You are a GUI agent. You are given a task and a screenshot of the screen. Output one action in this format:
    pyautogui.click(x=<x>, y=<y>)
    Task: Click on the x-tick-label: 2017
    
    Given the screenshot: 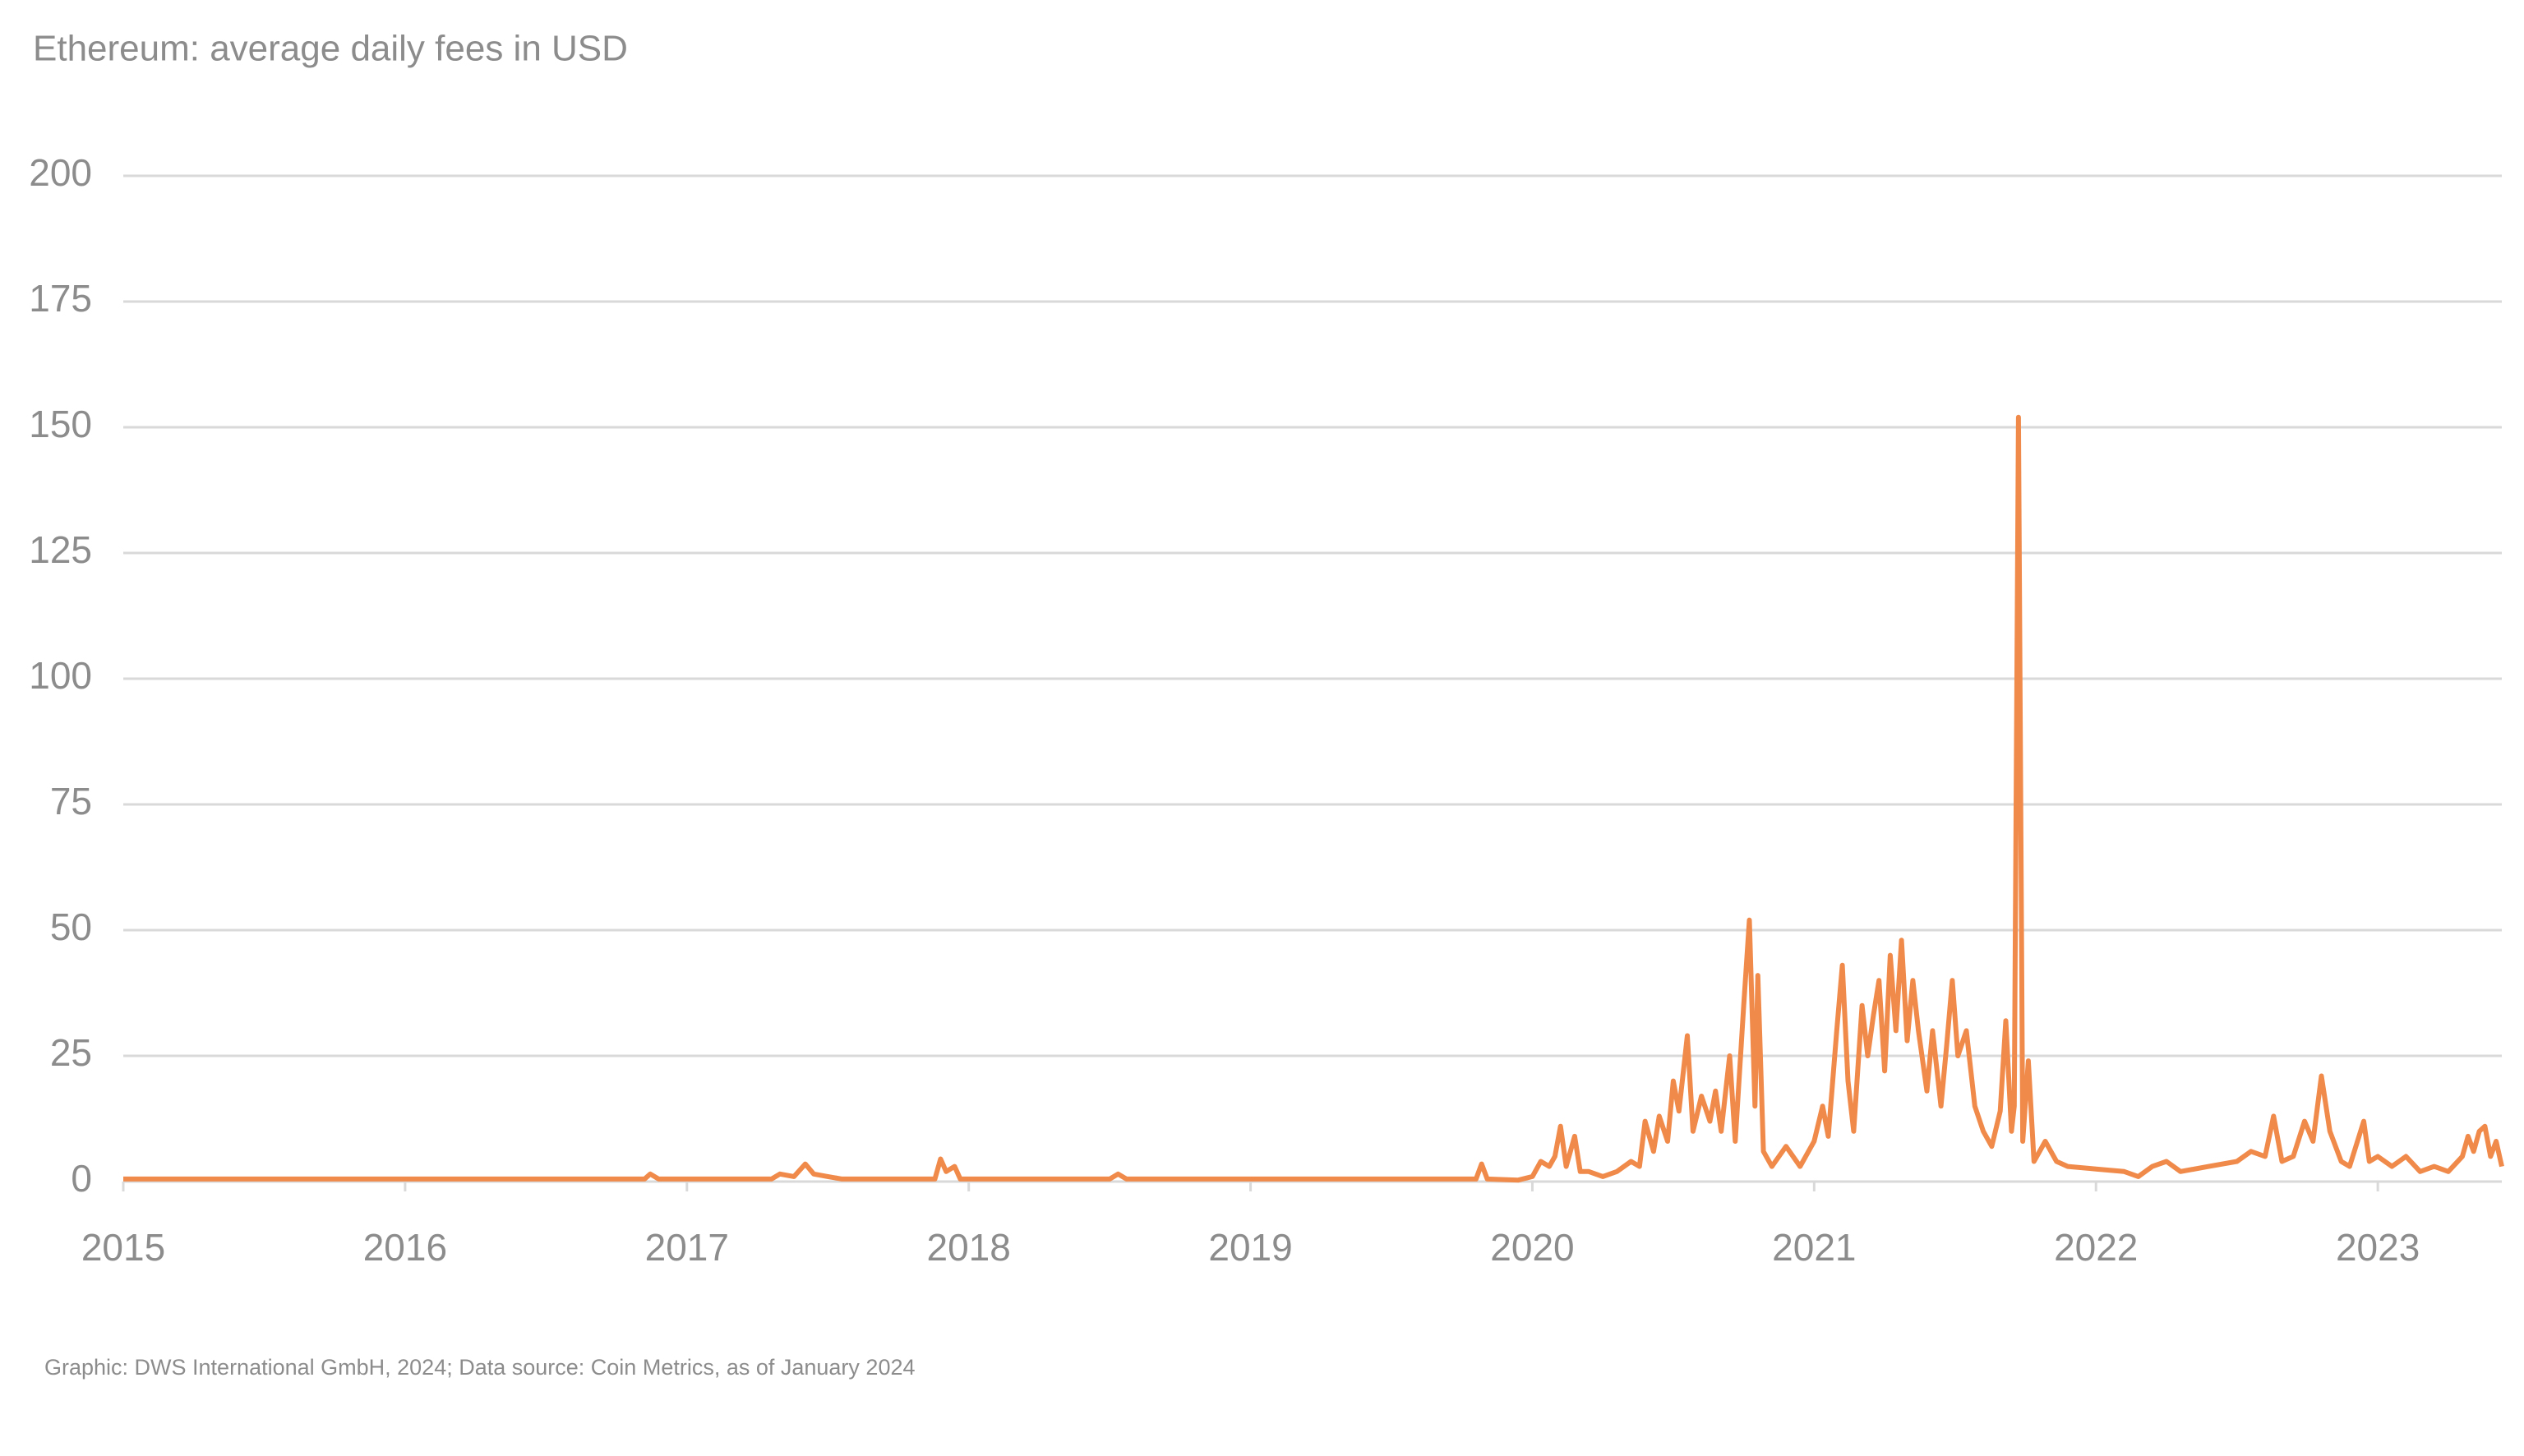 What is the action you would take?
    pyautogui.click(x=687, y=1247)
    